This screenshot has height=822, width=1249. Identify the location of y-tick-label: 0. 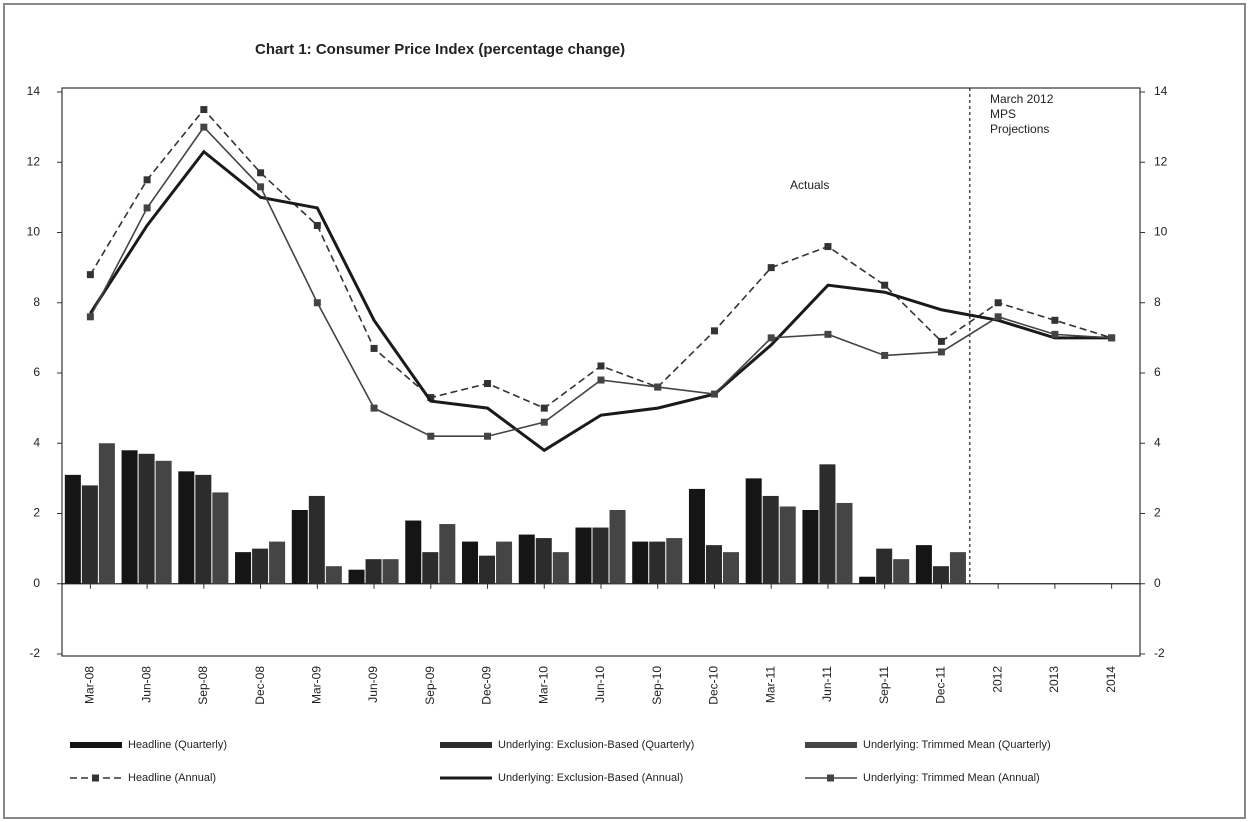
(36, 583).